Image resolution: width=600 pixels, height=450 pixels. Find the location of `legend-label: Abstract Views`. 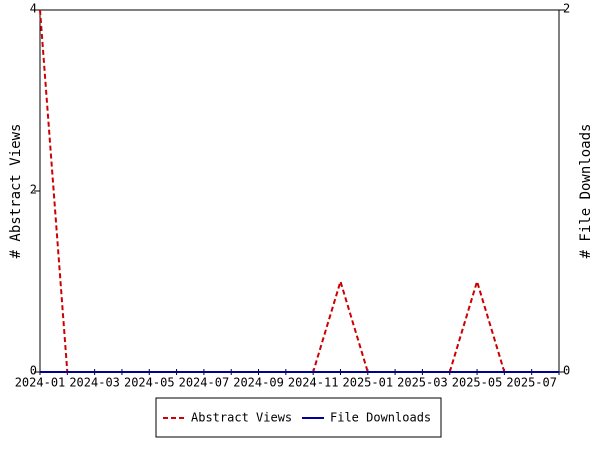

legend-label: Abstract Views is located at coordinates (241, 418).